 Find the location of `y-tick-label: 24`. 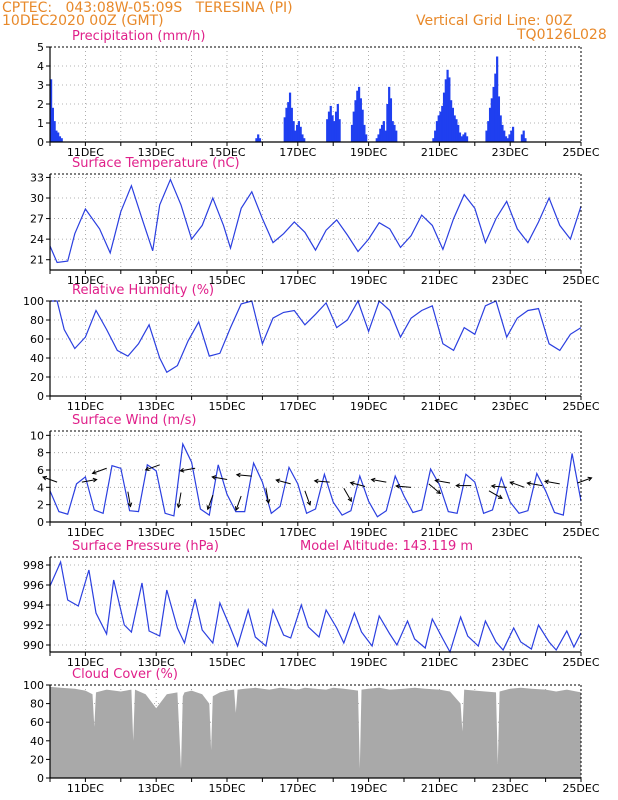

y-tick-label: 24 is located at coordinates (37, 239).